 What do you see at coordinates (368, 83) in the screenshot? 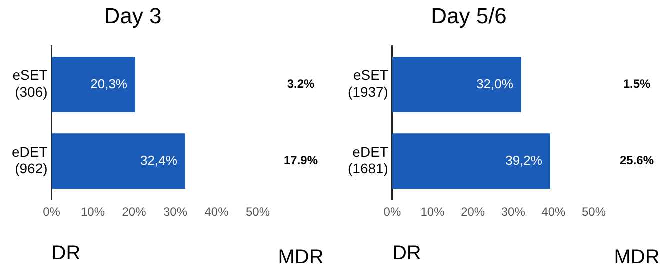
I see `y-tick-label: eSET (1937)` at bounding box center [368, 83].